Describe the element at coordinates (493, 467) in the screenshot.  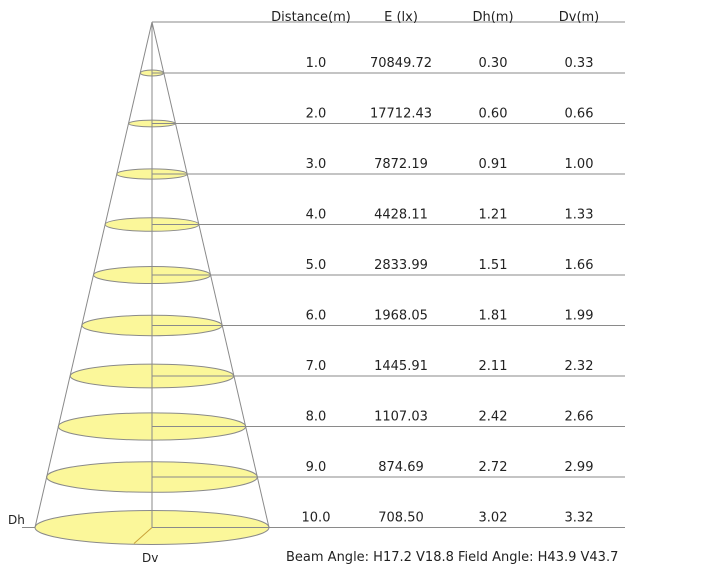
I see `cell-dh: 2.72` at that location.